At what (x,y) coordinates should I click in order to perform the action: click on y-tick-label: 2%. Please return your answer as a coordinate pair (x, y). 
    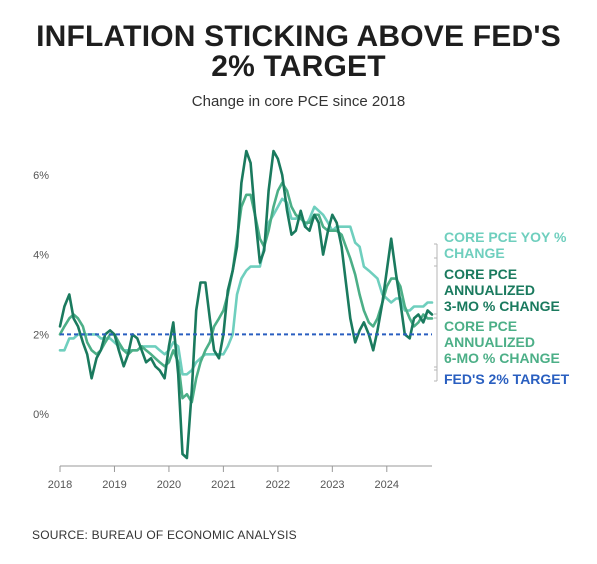
    Looking at the image, I should click on (41, 335).